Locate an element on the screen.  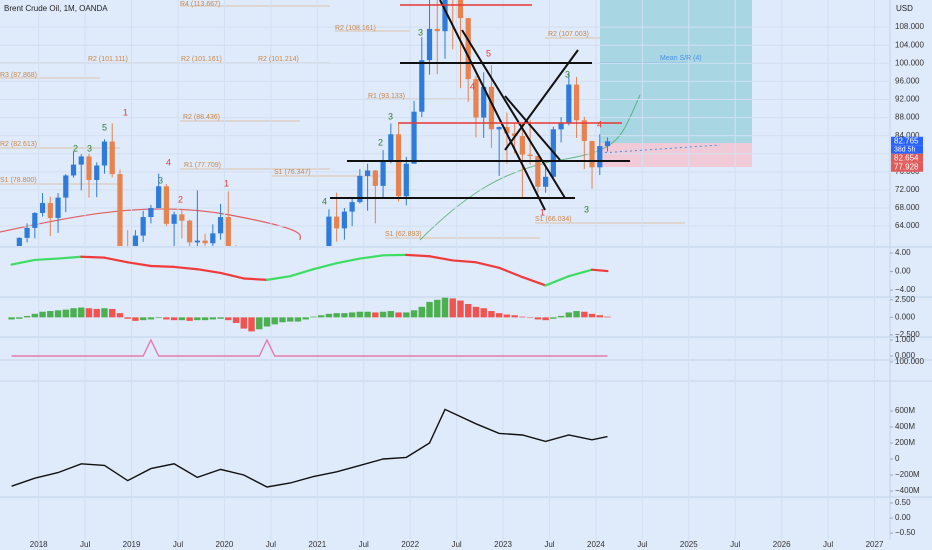
annotation: R2 (101.161) is located at coordinates (201, 59).